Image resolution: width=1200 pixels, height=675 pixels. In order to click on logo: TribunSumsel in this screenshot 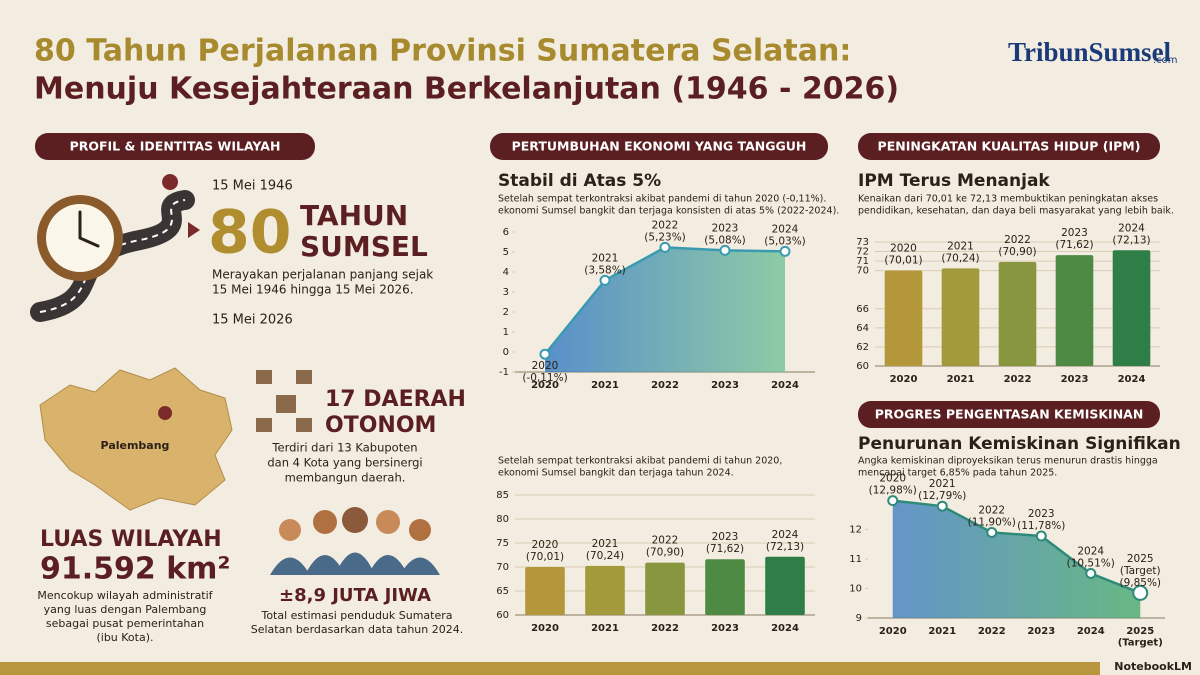, I will do `click(1090, 52)`.